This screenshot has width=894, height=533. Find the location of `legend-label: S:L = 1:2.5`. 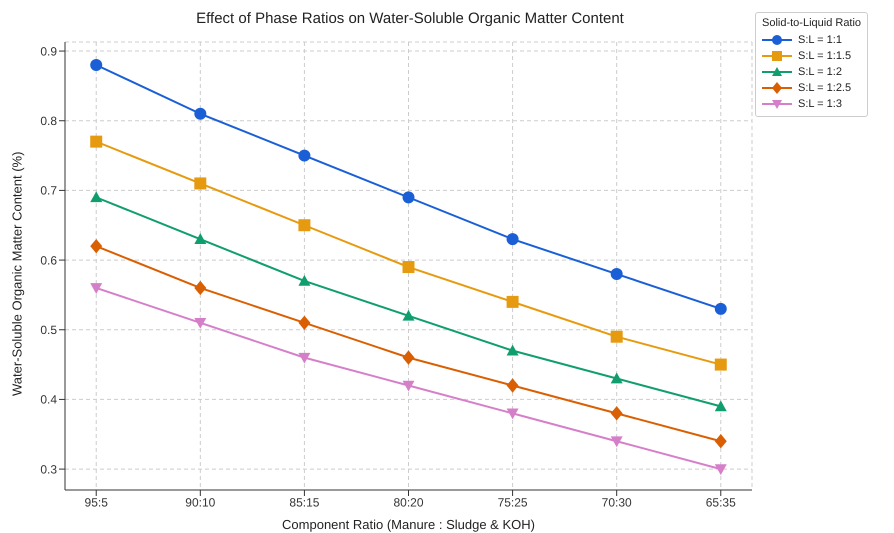

legend-label: S:L = 1:2.5 is located at coordinates (825, 88).